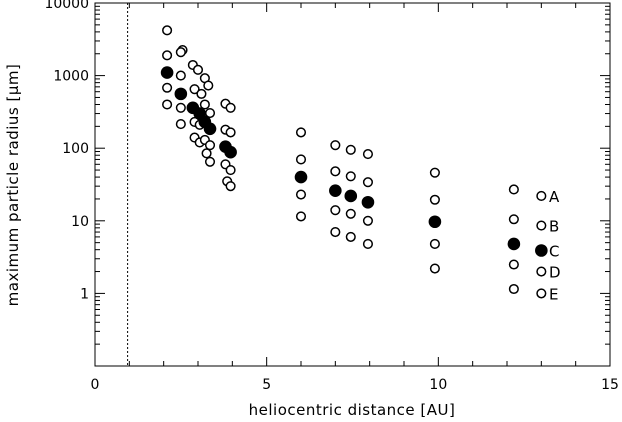  Describe the element at coordinates (75, 149) in the screenshot. I see `y-tick-label: 100` at that location.